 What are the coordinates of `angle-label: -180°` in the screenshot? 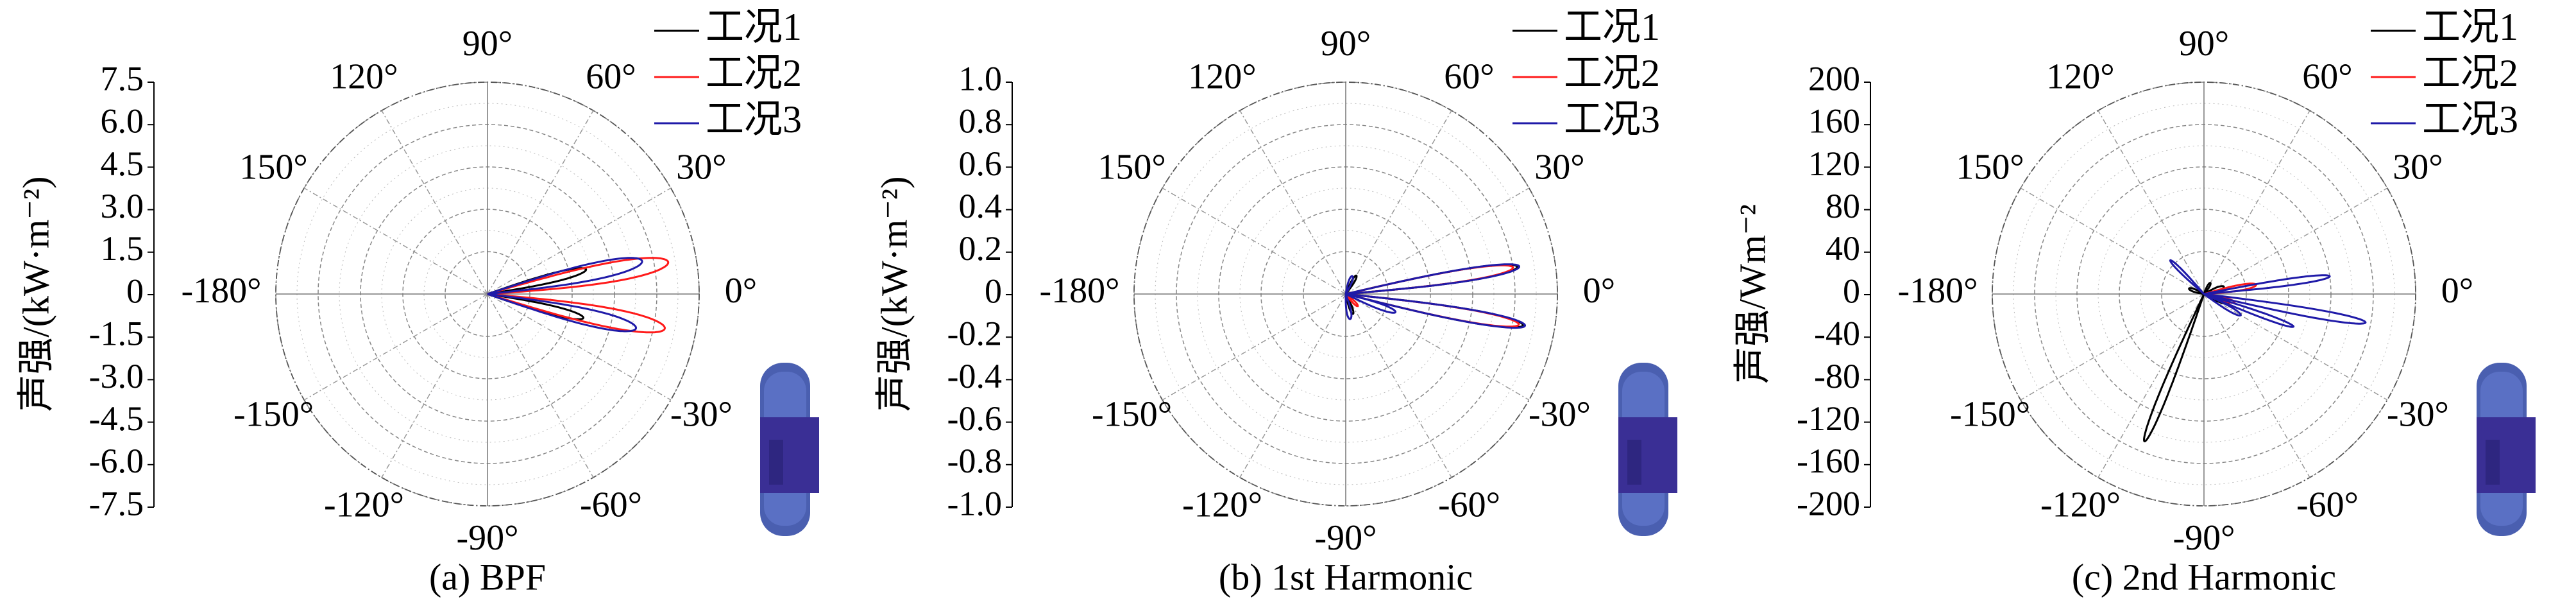 It's located at (1937, 291).